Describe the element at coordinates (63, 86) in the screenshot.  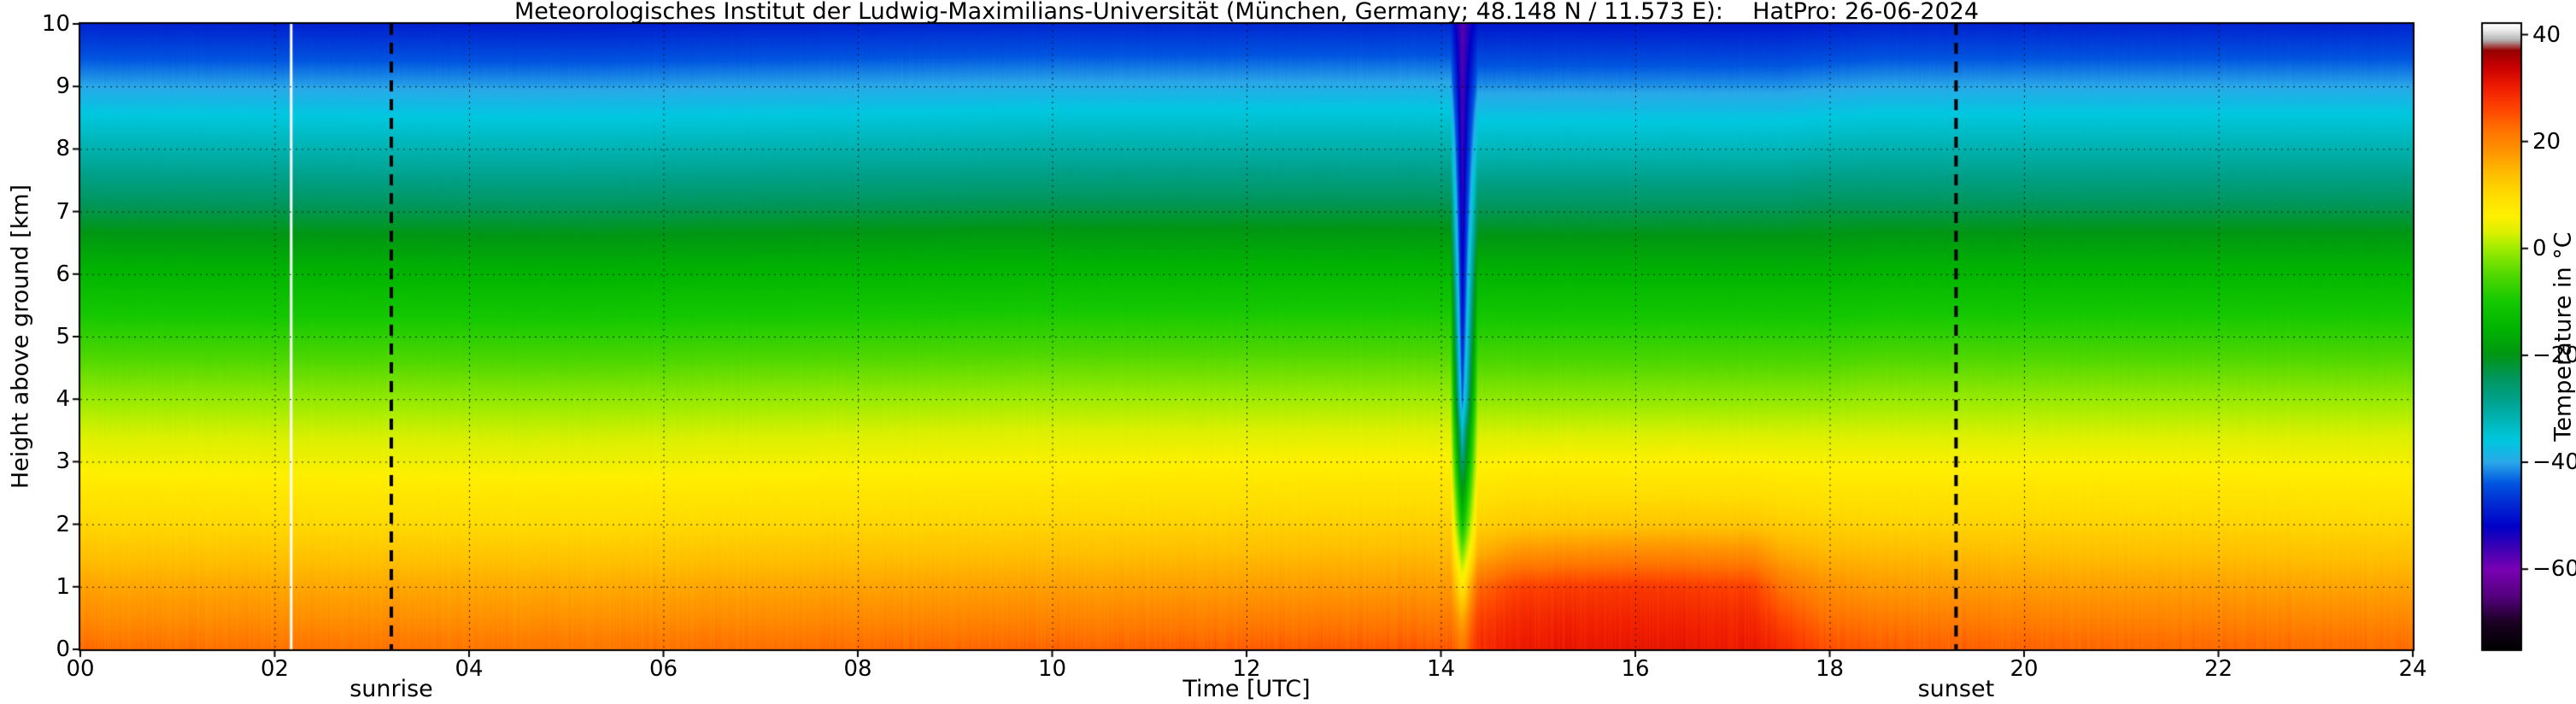
I see `y-tick-label: 9` at that location.